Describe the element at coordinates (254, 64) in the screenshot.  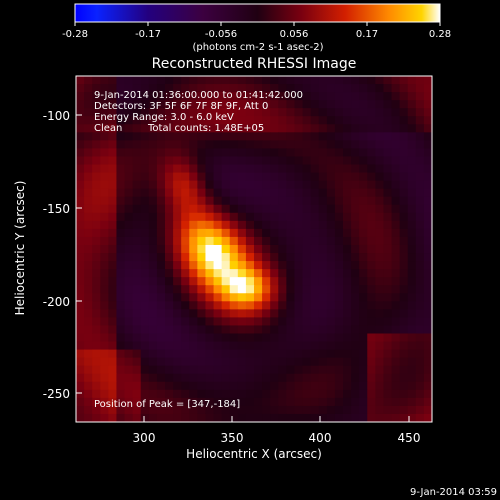
I see `chart-title: Reconstructed RHESSI Image` at that location.